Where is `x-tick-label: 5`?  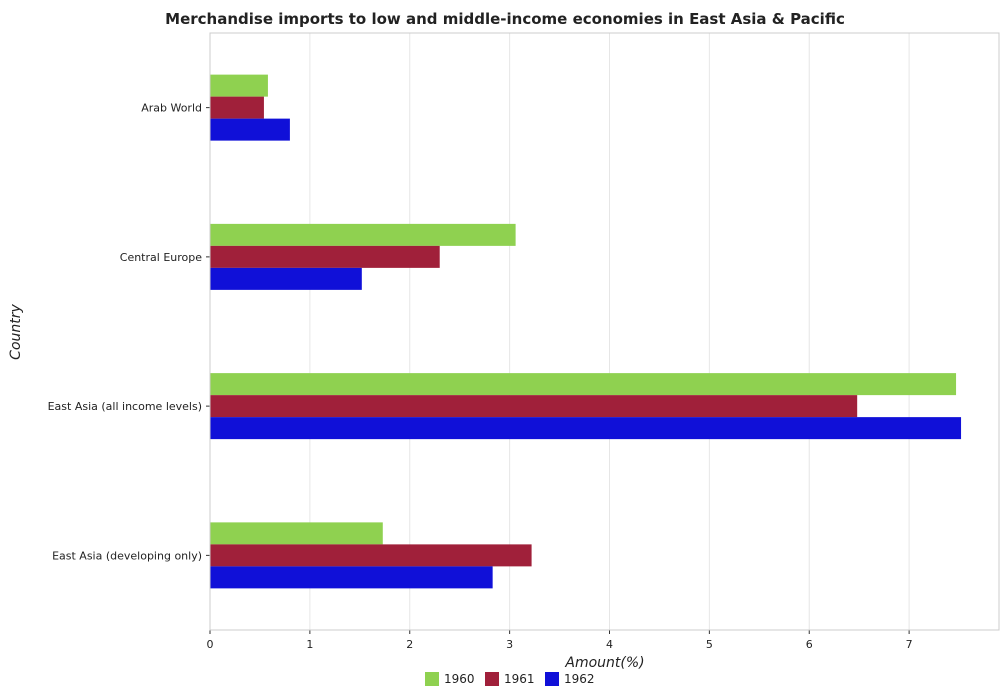 x-tick-label: 5 is located at coordinates (709, 644).